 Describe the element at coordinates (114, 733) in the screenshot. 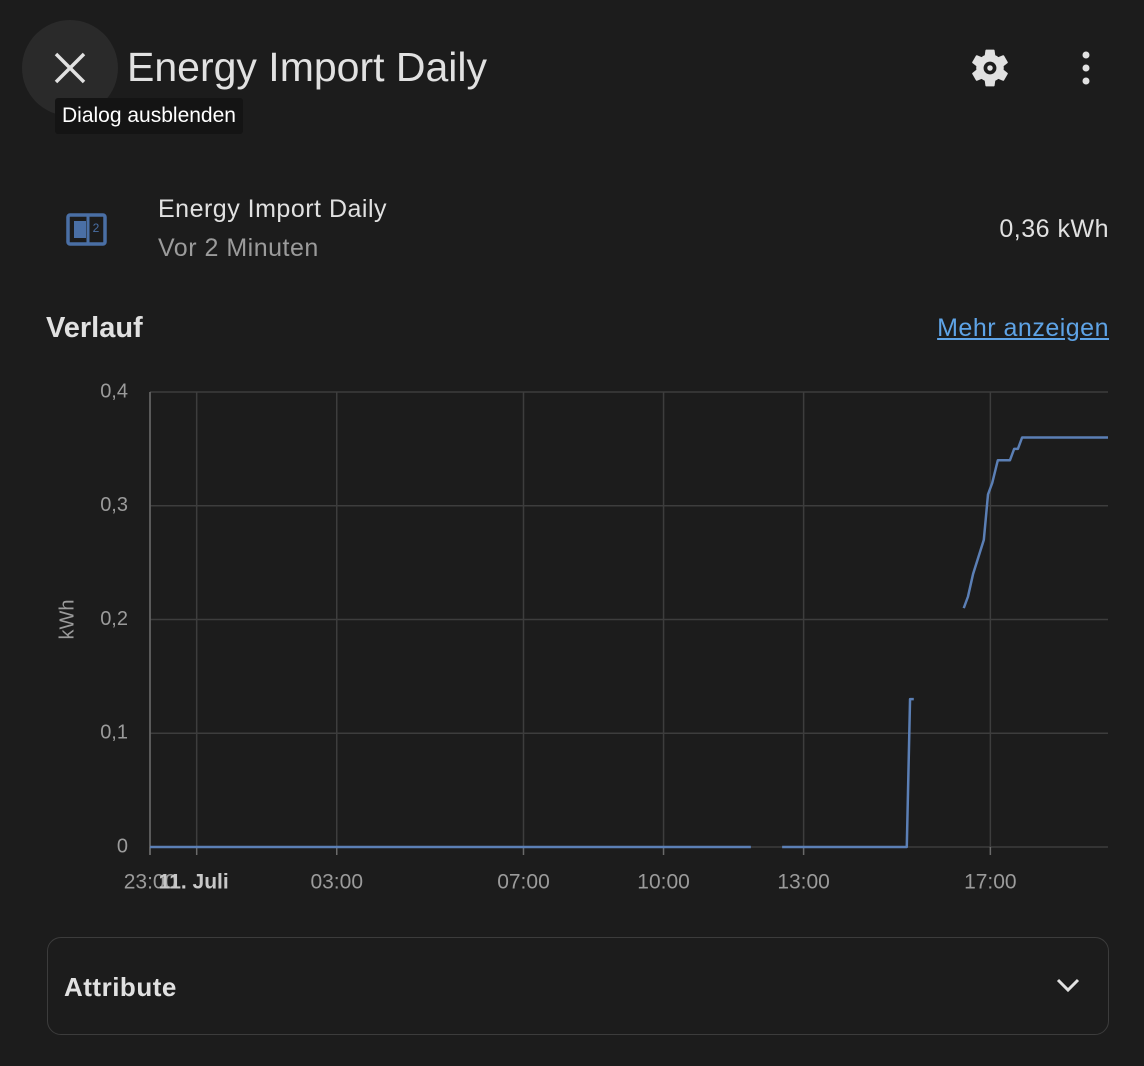

I see `y-tick-label: 0,1` at that location.